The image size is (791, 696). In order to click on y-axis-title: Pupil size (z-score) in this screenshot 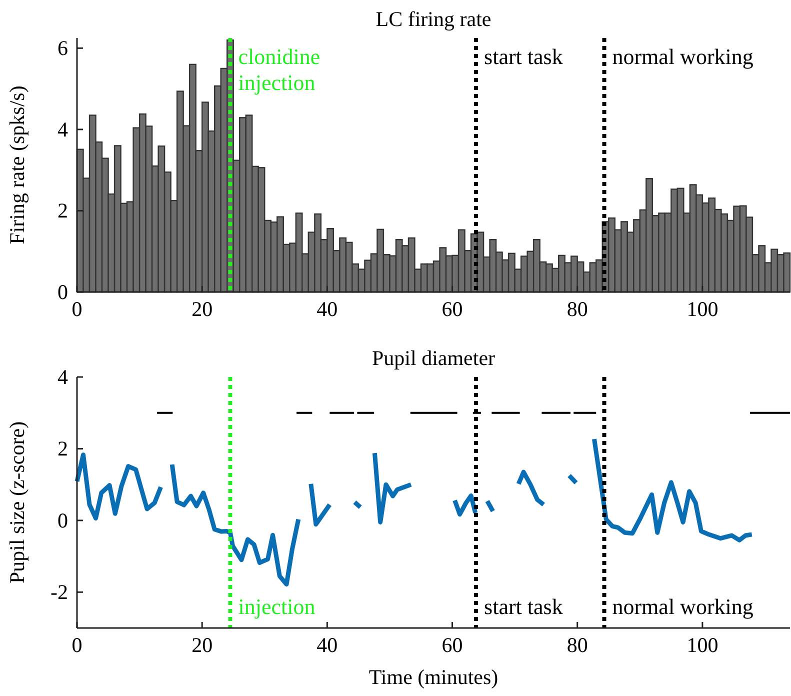, I will do `click(17, 502)`.